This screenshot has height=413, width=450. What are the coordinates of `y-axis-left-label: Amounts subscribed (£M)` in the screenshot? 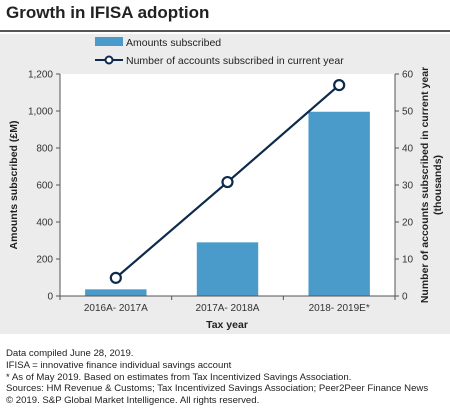 It's located at (14, 185).